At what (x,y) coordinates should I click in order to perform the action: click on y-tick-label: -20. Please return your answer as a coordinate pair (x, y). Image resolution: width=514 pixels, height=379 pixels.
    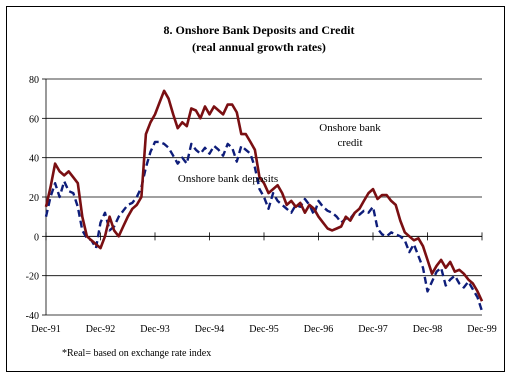
    Looking at the image, I should click on (32, 277).